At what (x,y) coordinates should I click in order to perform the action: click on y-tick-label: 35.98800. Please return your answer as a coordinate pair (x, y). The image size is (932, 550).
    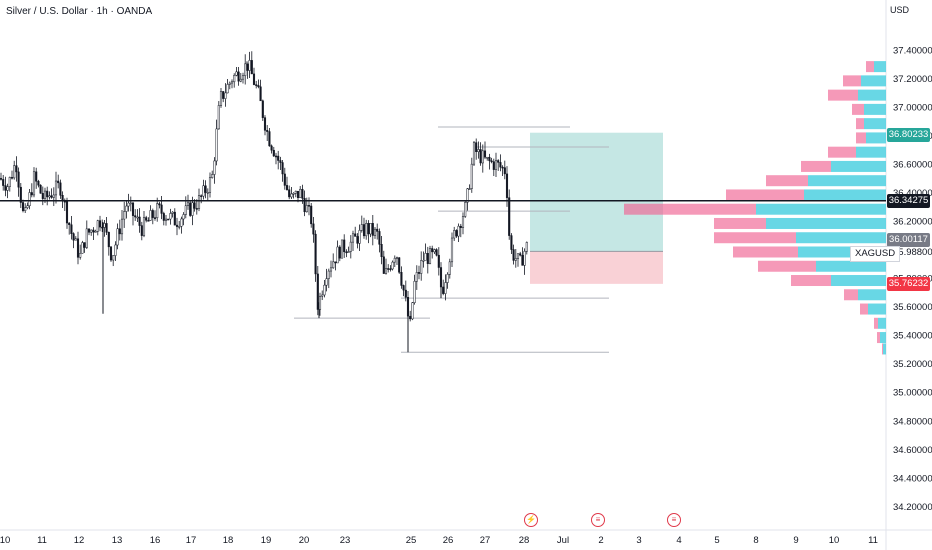
    Looking at the image, I should click on (912, 252).